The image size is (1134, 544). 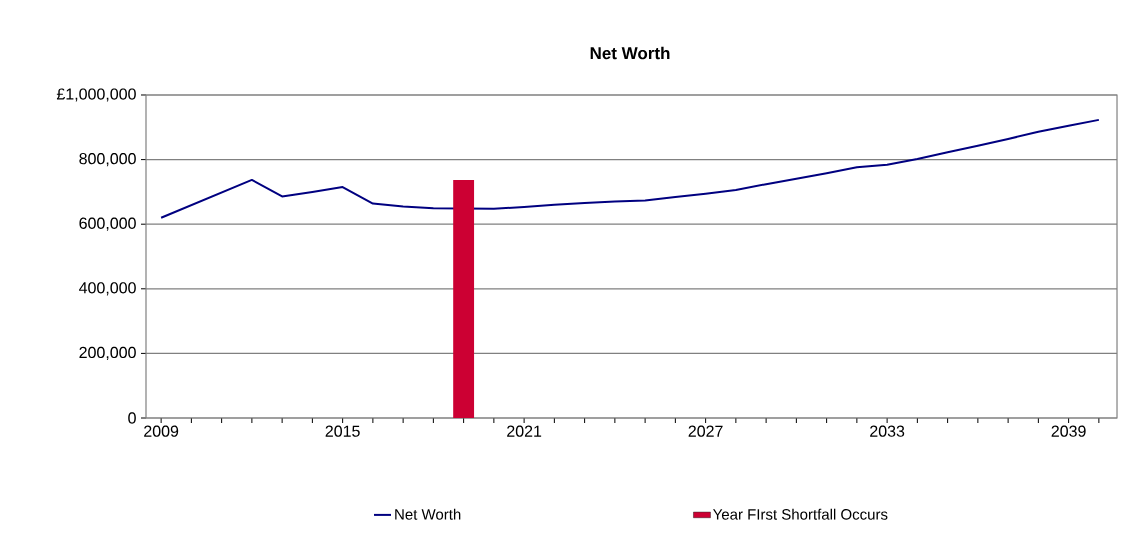 I want to click on y-tick-label: 200,000, so click(x=107, y=353).